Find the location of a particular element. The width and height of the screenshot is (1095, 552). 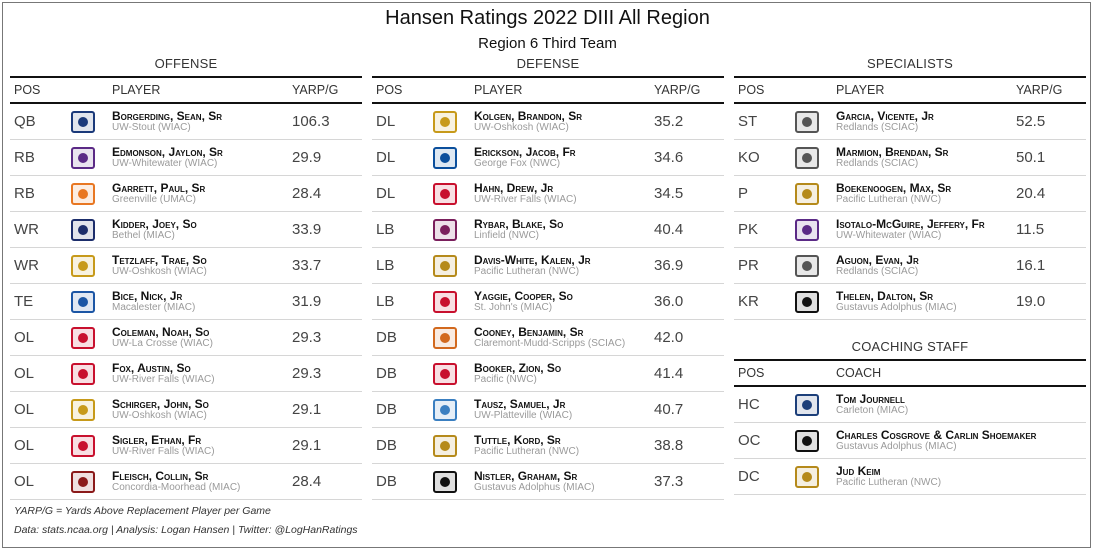

player-cell: Kolgen, Brandon, Sr UW-Oshkosh (WIAC) is located at coordinates (559, 122).